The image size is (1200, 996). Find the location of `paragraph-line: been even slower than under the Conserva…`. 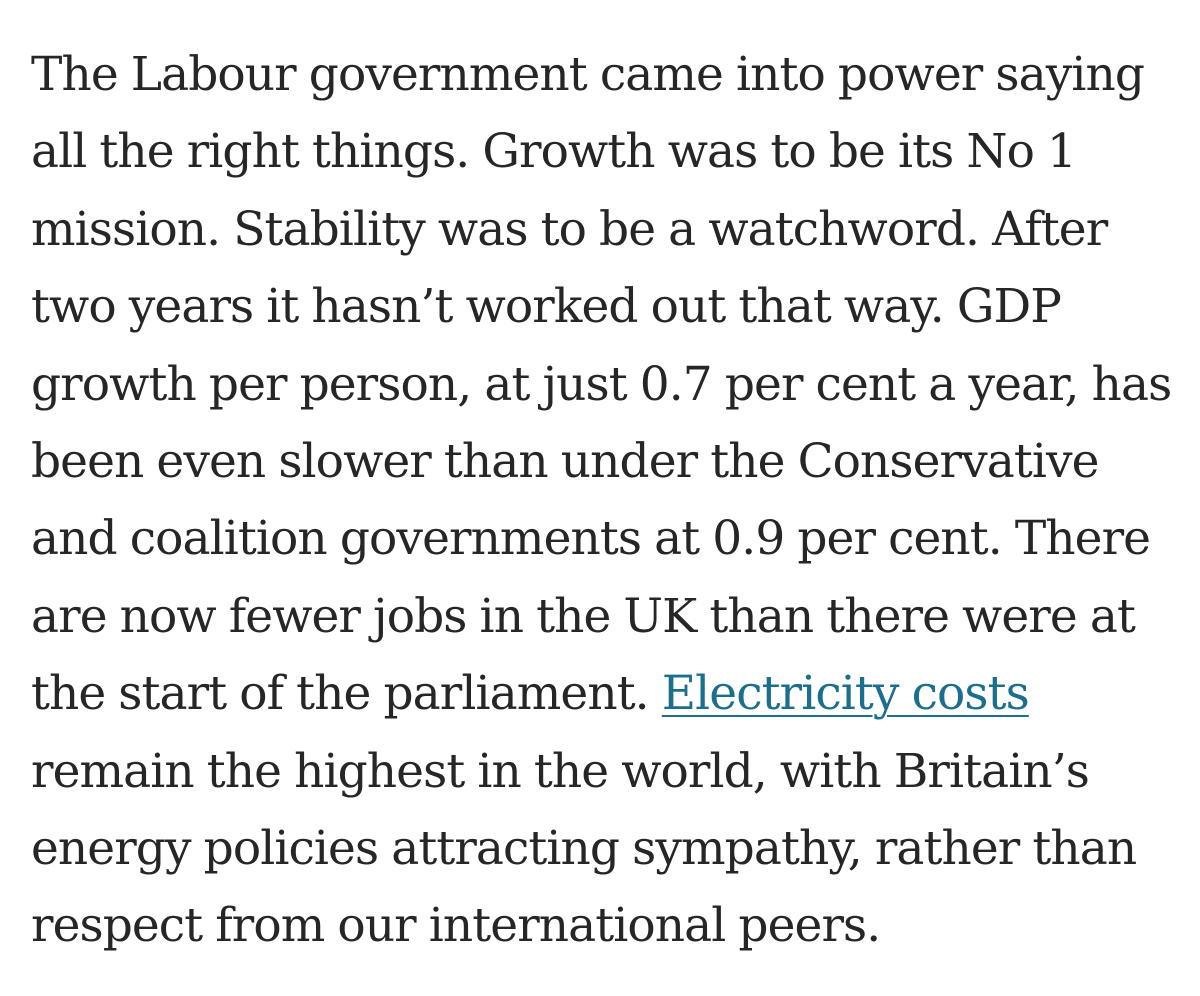

paragraph-line: been even slower than under the Conserva… is located at coordinates (565, 461).